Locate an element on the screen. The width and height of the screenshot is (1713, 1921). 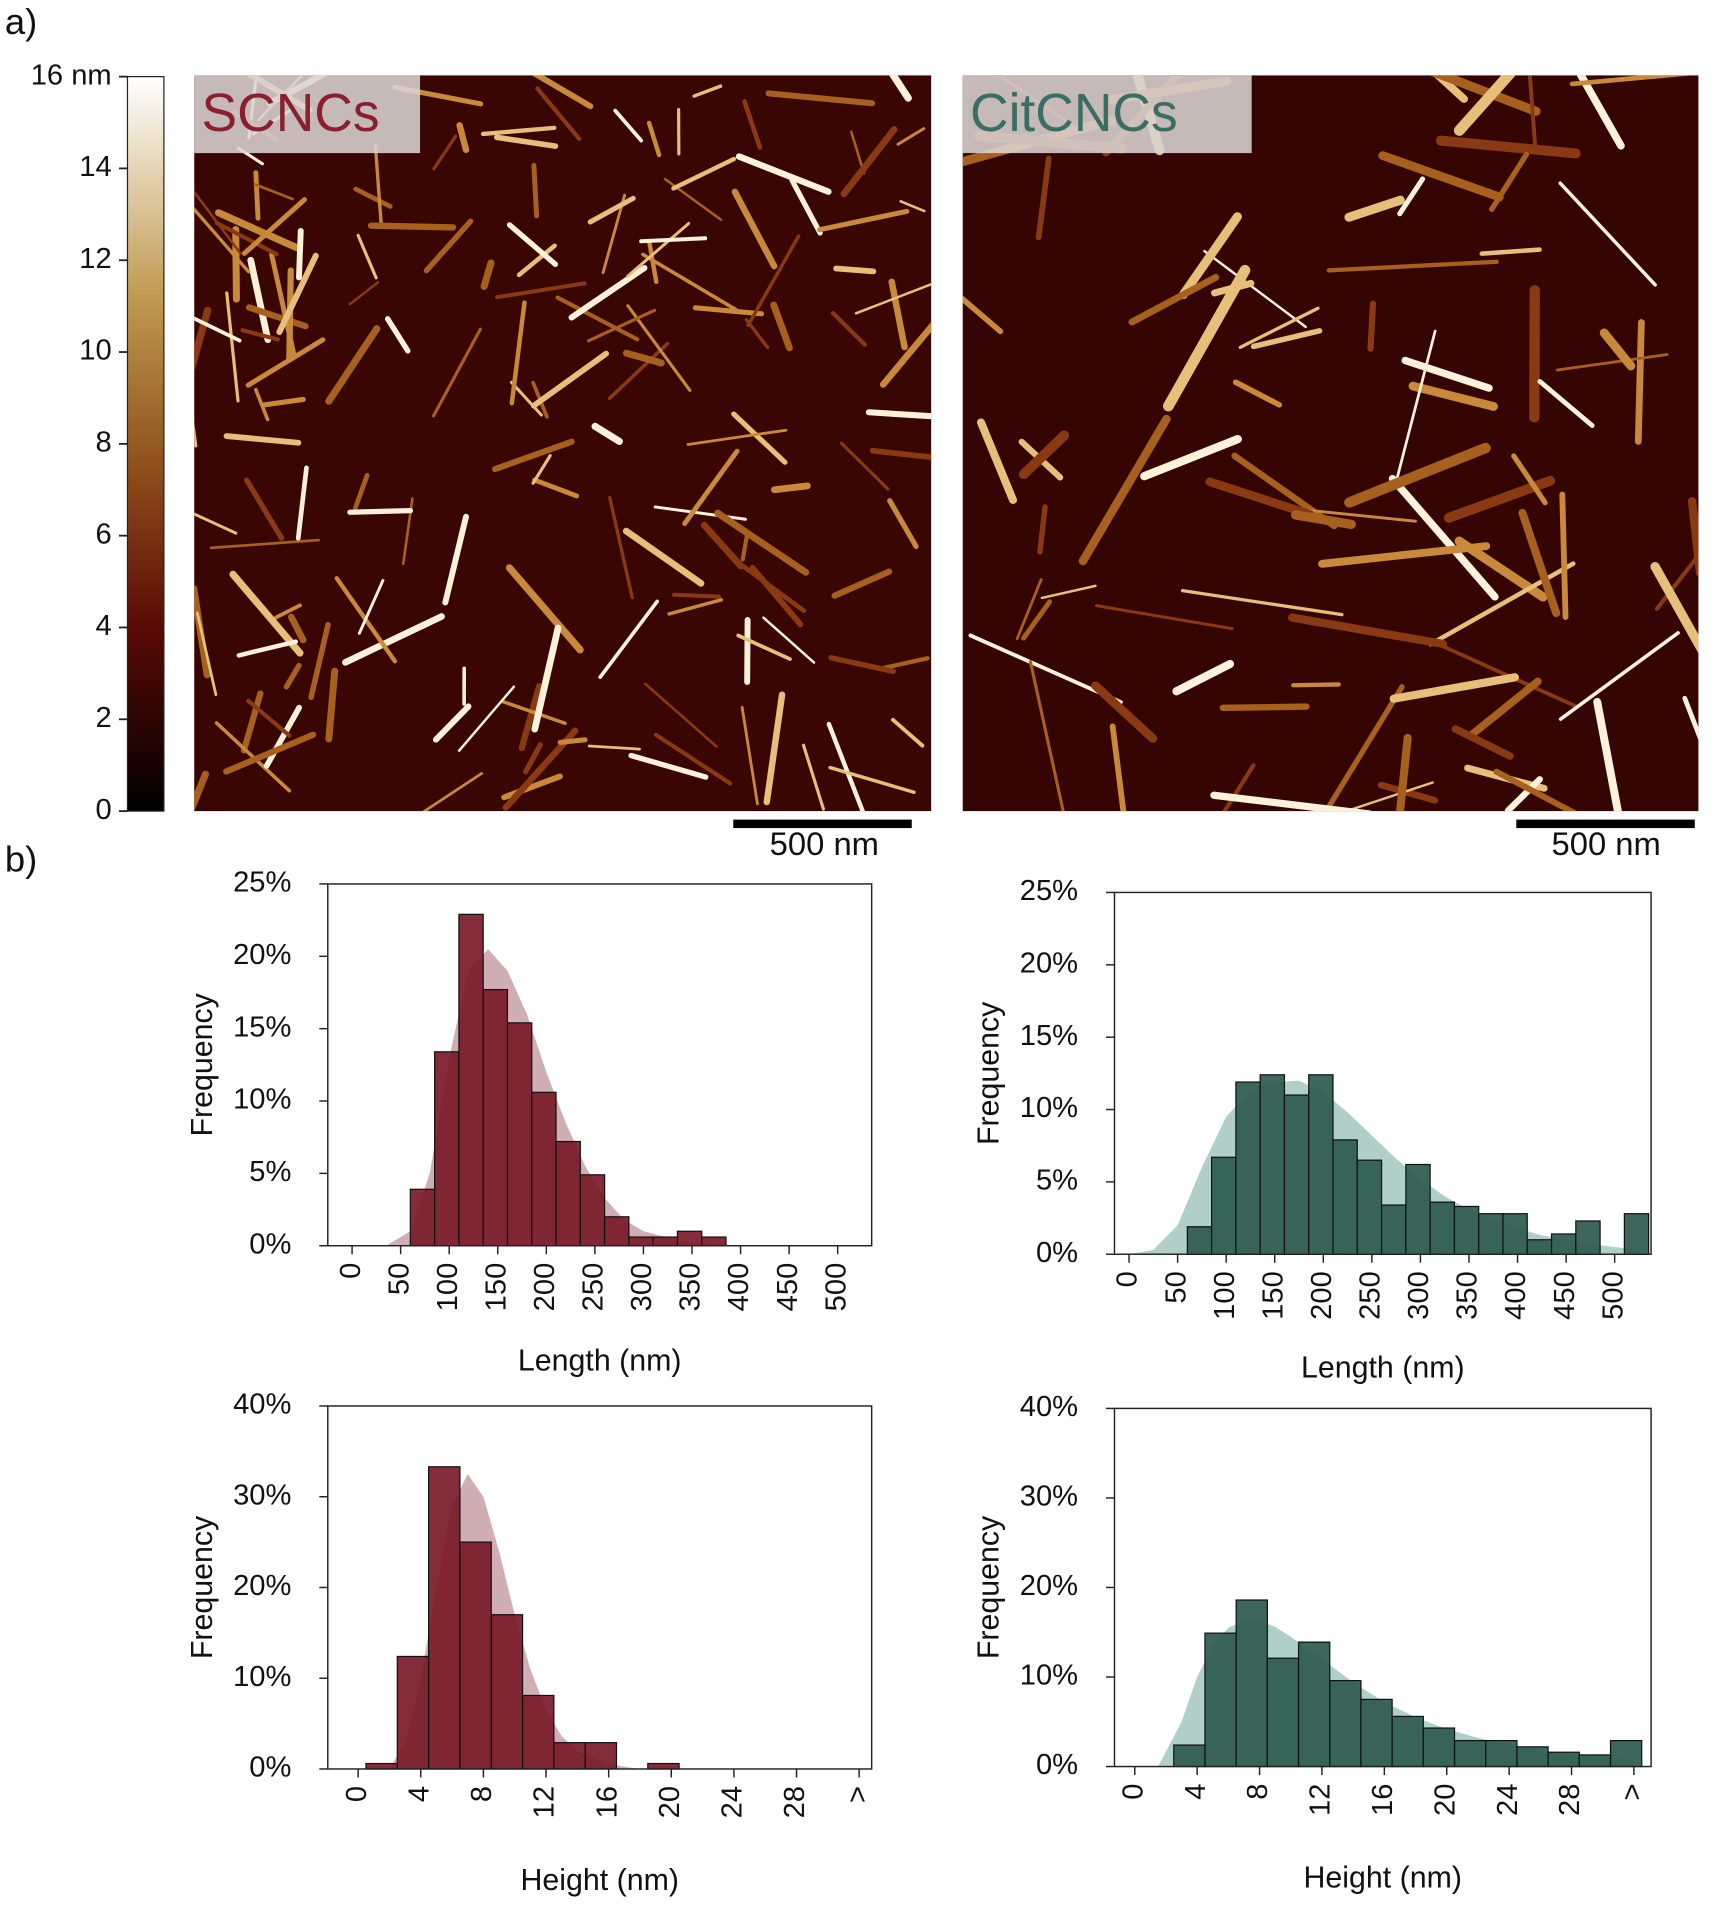
x-tick-label: > is located at coordinates (858, 1794).